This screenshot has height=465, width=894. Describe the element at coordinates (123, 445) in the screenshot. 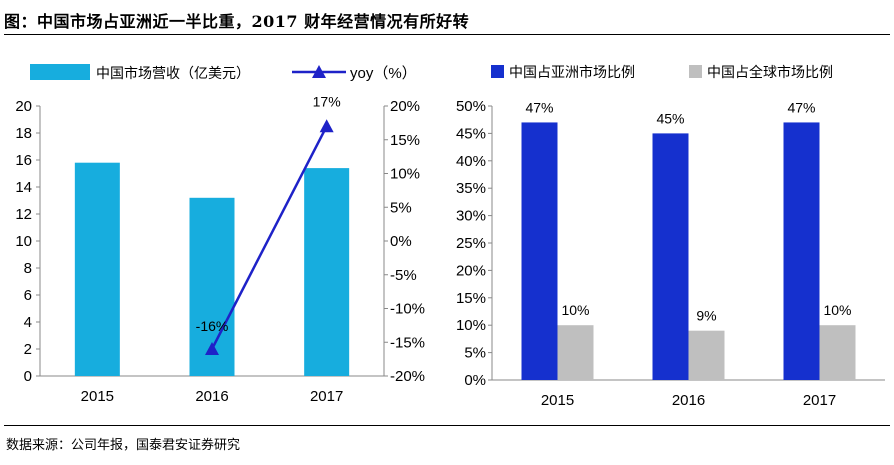

I see `data-source-note: 数据来源：公司年报，国泰君安证券研究` at that location.